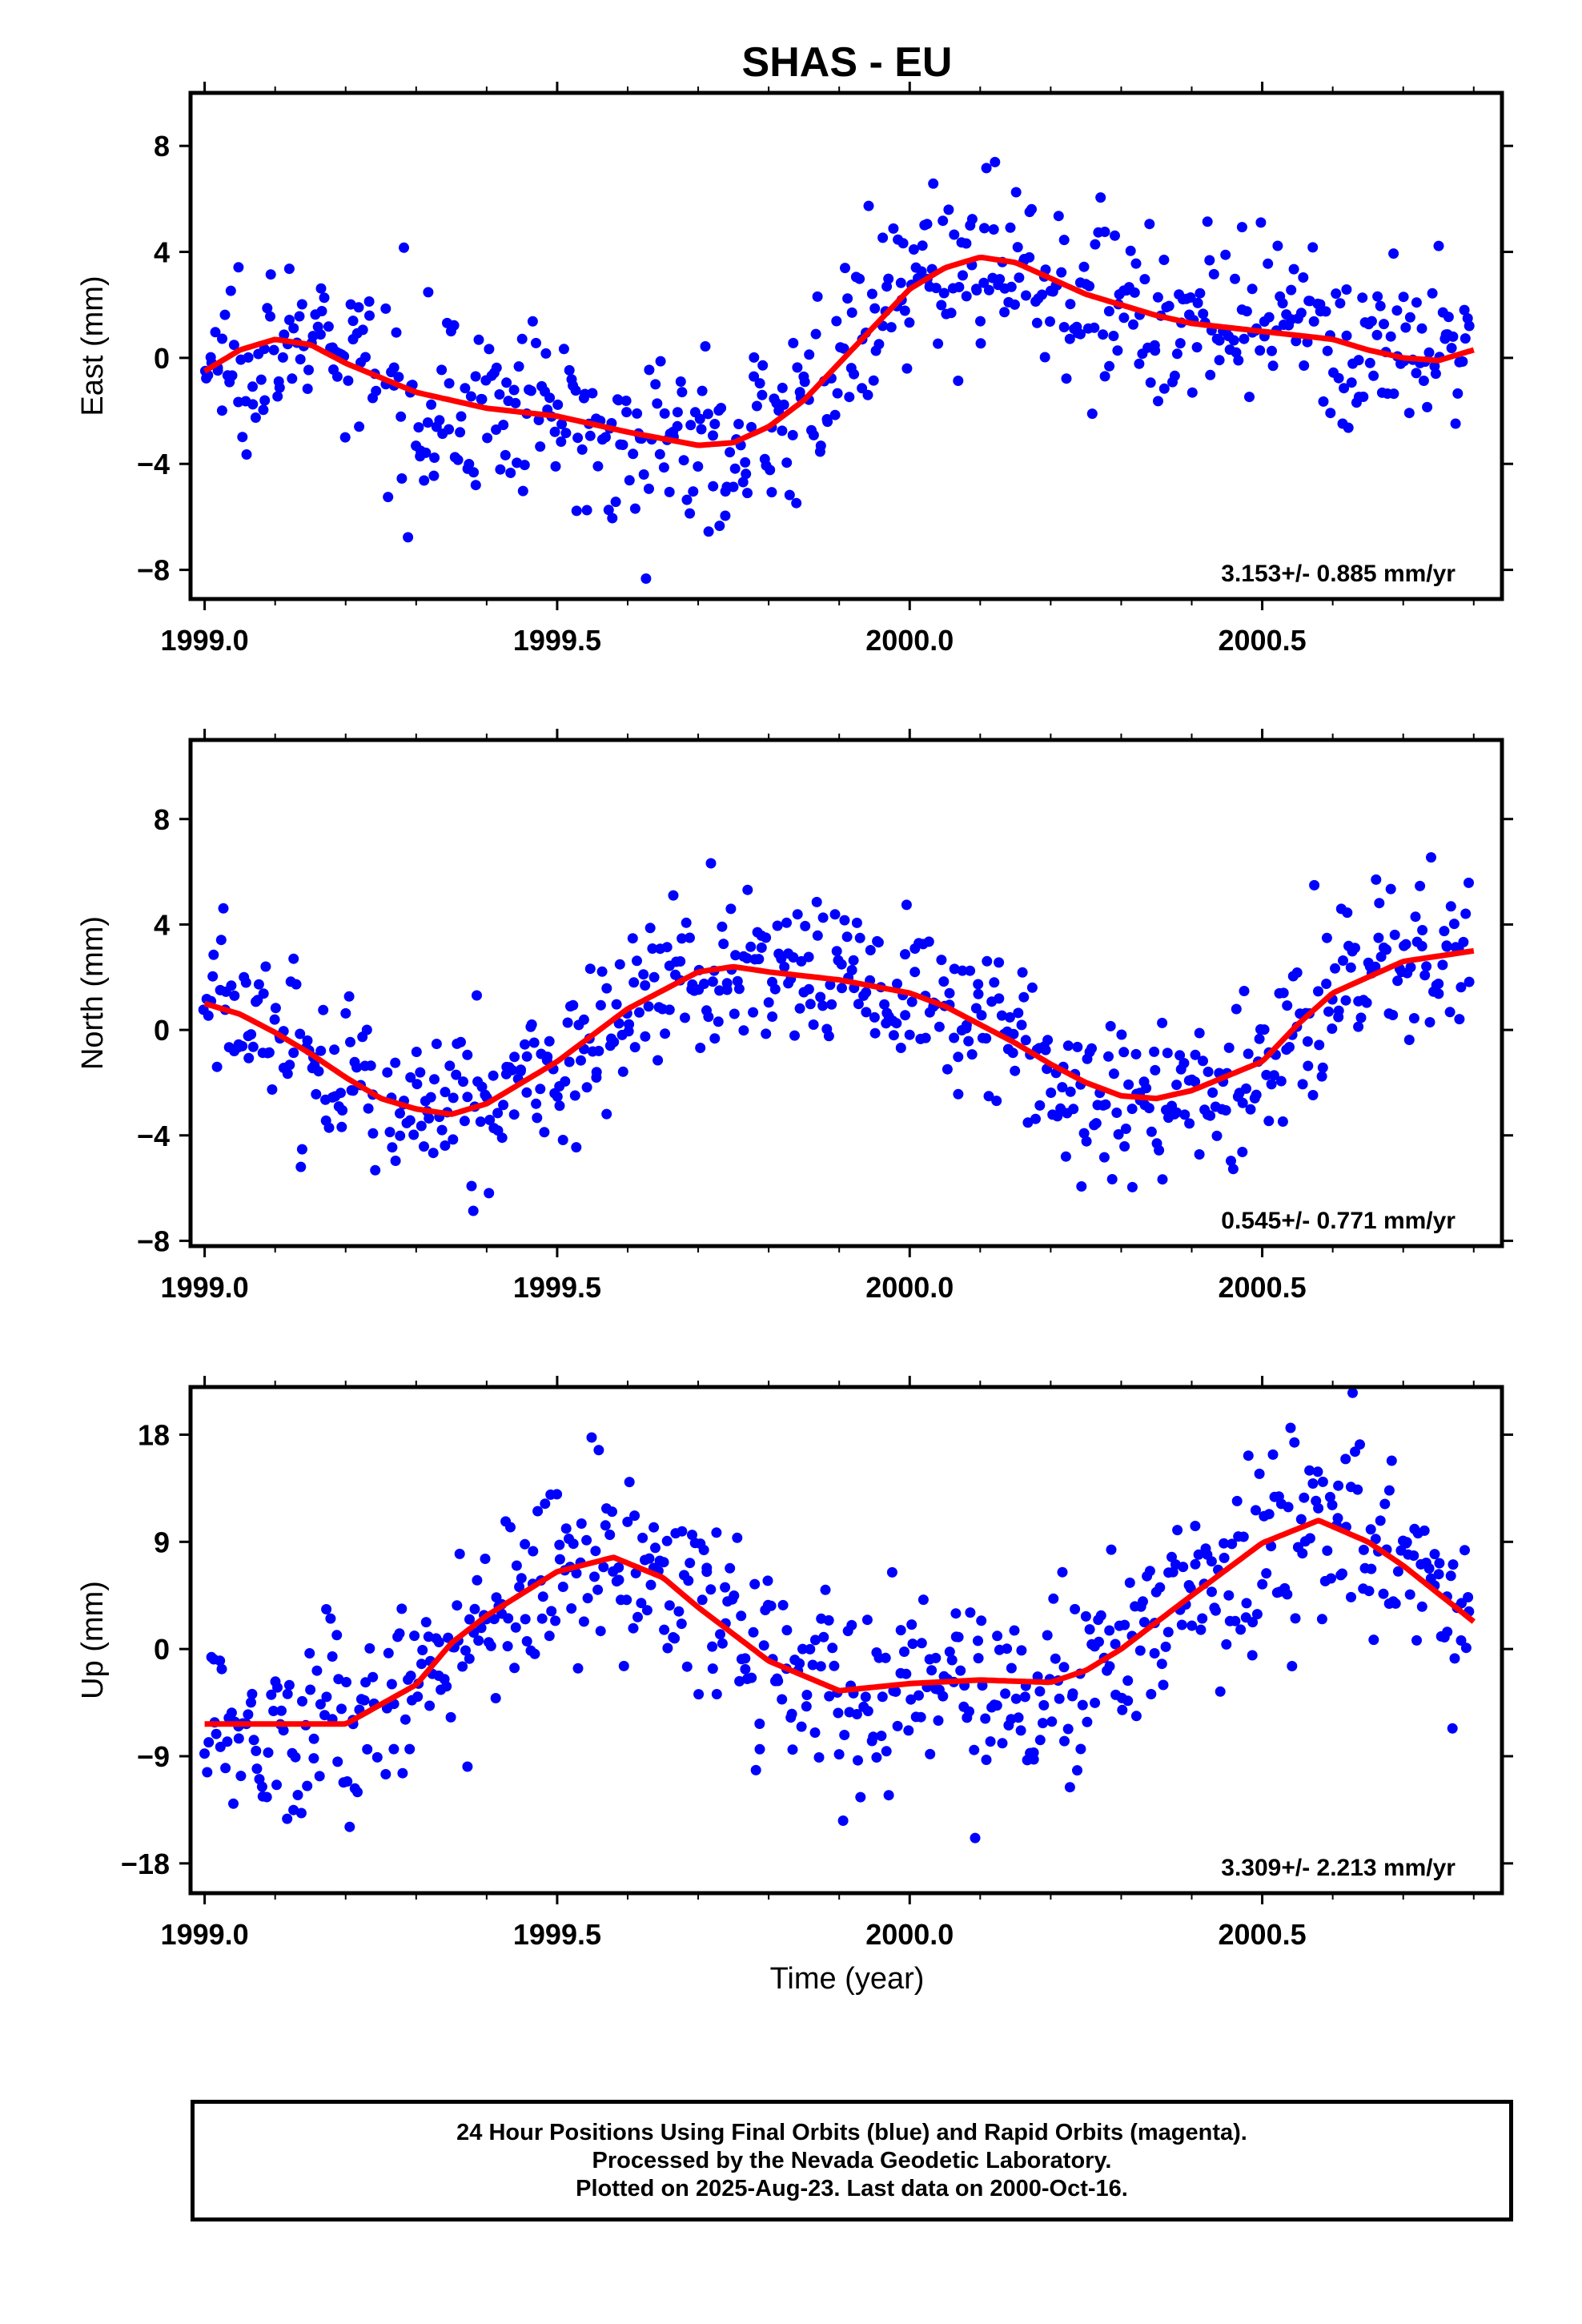 This screenshot has width=1582, height=2324. Describe the element at coordinates (847, 1979) in the screenshot. I see `x-axis-label: Time (year)` at that location.